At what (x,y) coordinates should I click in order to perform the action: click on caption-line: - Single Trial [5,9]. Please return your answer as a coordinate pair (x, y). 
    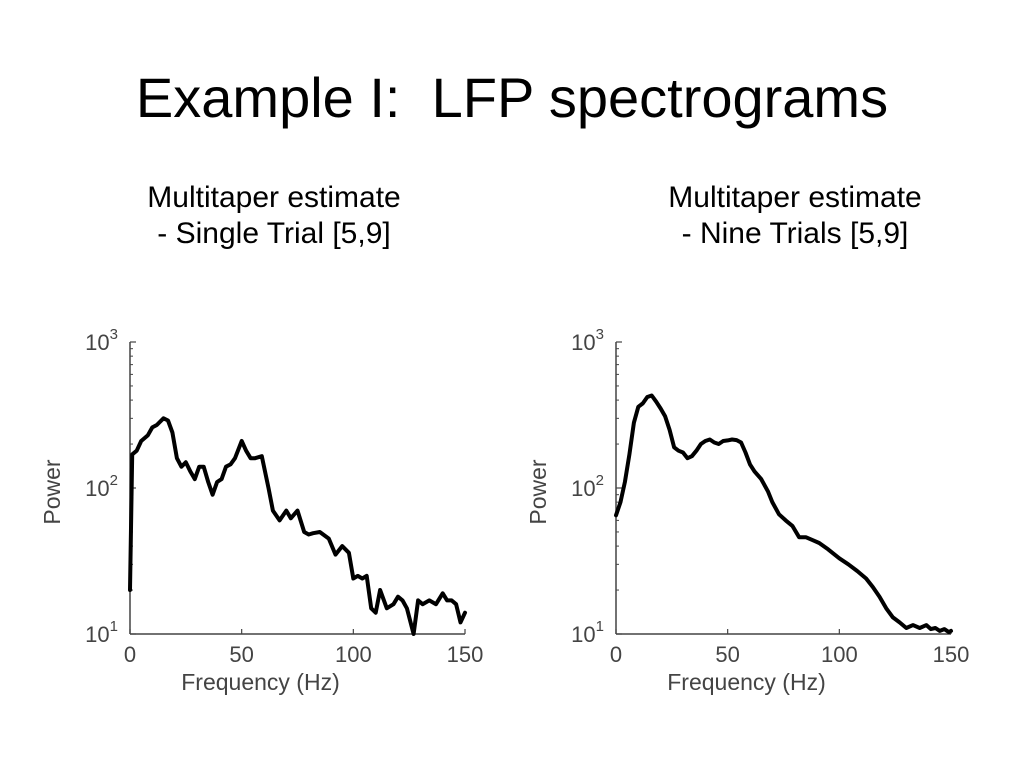
    Looking at the image, I should click on (274, 233).